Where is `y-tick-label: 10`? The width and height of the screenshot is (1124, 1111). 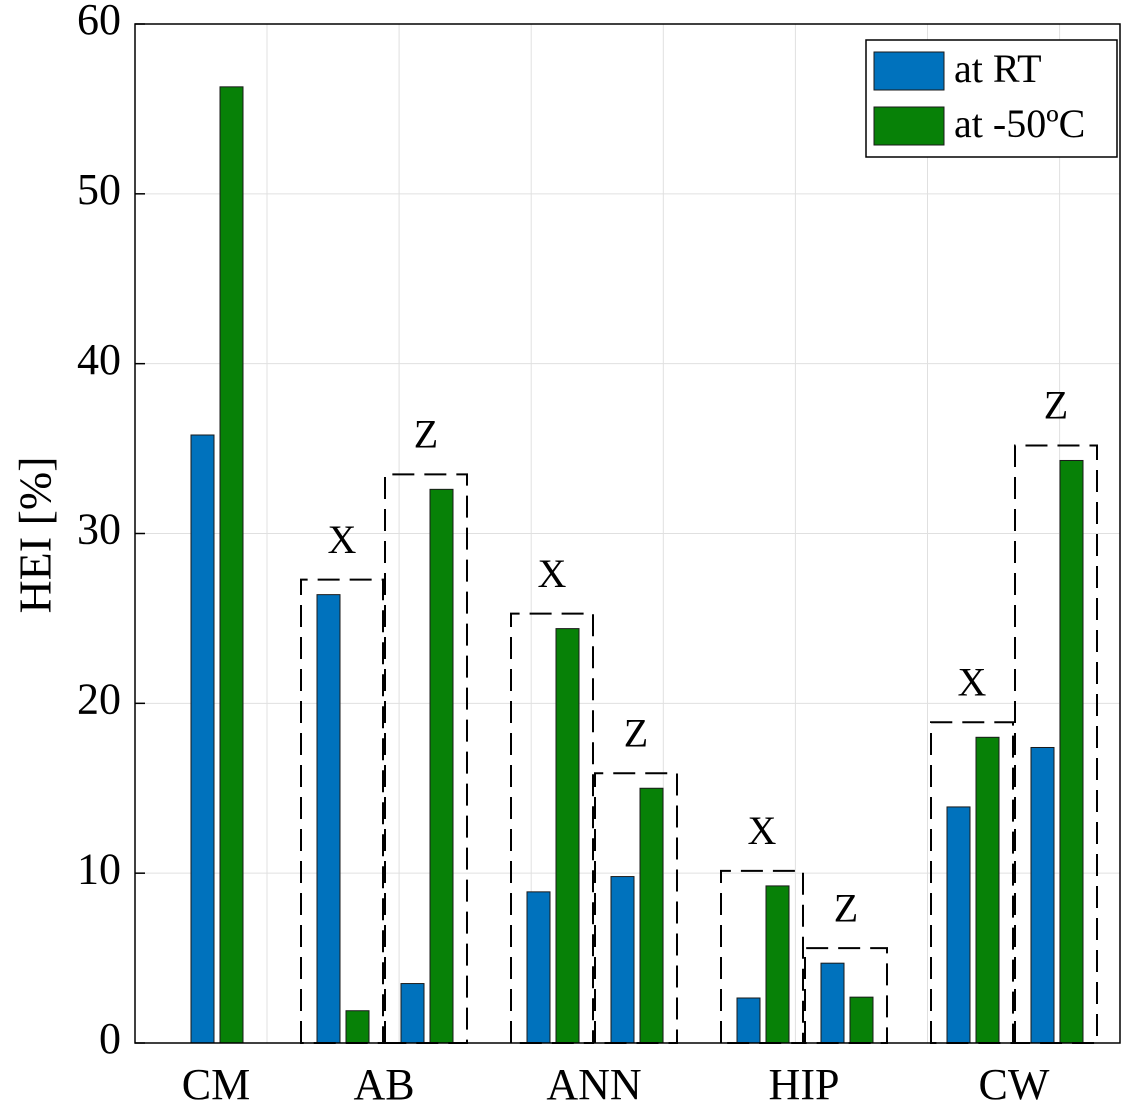 y-tick-label: 10 is located at coordinates (99, 868).